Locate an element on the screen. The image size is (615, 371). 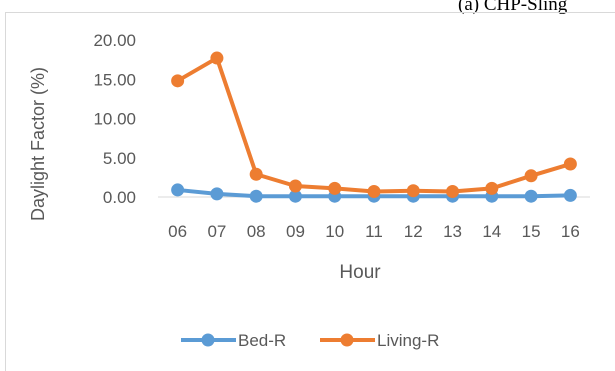
y-tick-label: 10.00 is located at coordinates (114, 119).